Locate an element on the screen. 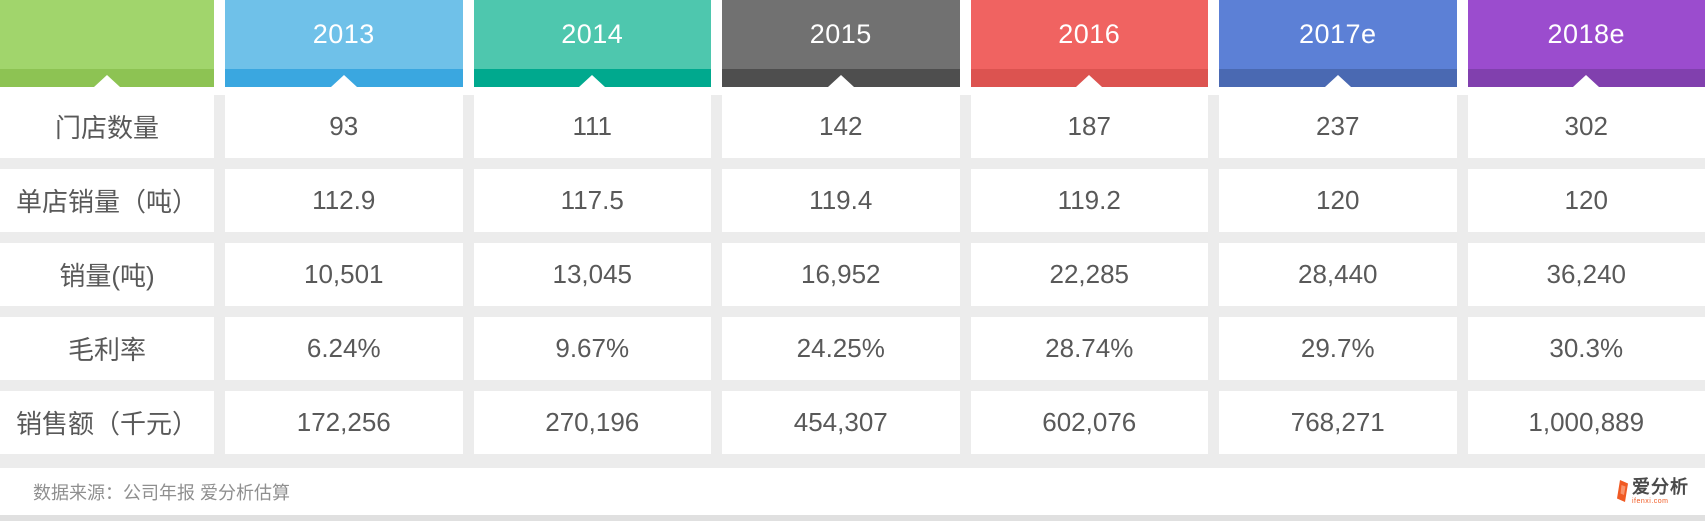  column-header-2018e: 2018e is located at coordinates (1586, 43).